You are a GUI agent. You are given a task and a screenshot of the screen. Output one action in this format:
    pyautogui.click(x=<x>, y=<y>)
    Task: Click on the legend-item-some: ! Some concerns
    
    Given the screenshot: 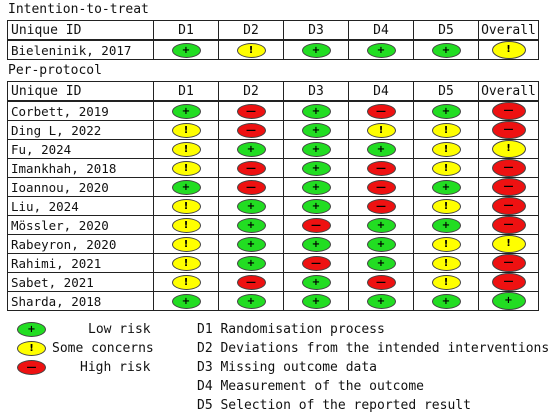 What is the action you would take?
    pyautogui.click(x=95, y=350)
    